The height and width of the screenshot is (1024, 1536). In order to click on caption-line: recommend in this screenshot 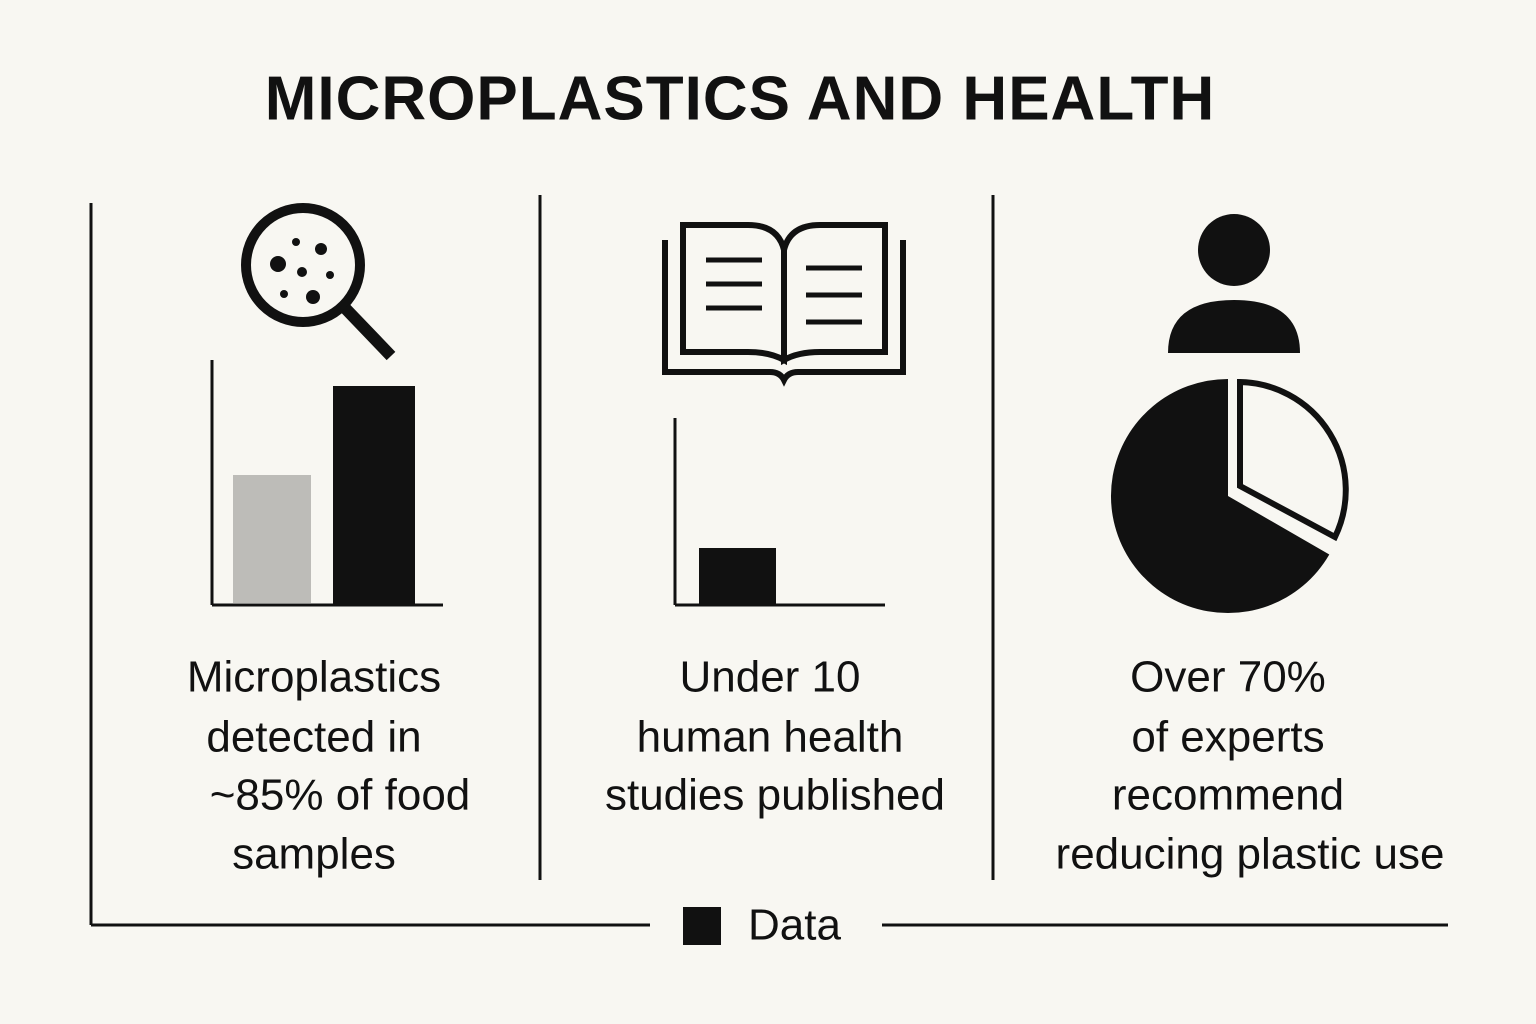, I will do `click(1228, 795)`.